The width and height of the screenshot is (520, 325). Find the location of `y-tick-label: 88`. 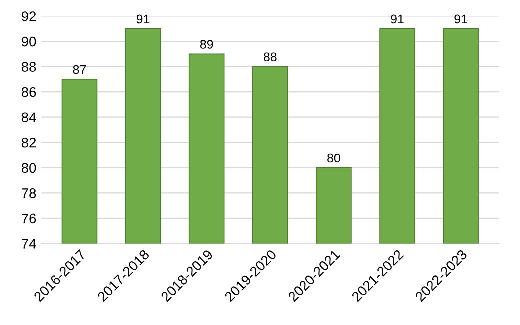

y-tick-label: 88 is located at coordinates (29, 67).